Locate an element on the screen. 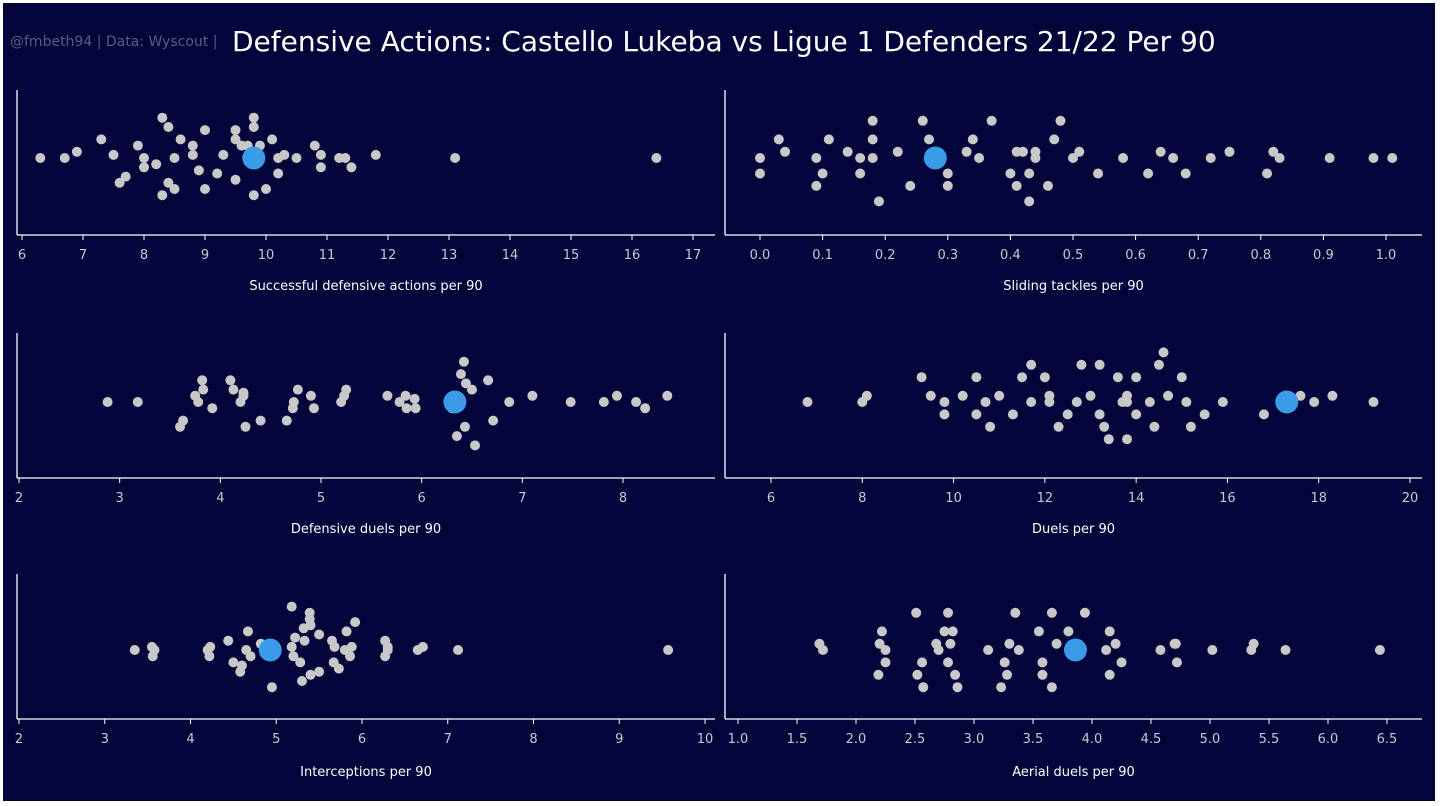 The image size is (1440, 806). highlight-point is located at coordinates (455, 402).